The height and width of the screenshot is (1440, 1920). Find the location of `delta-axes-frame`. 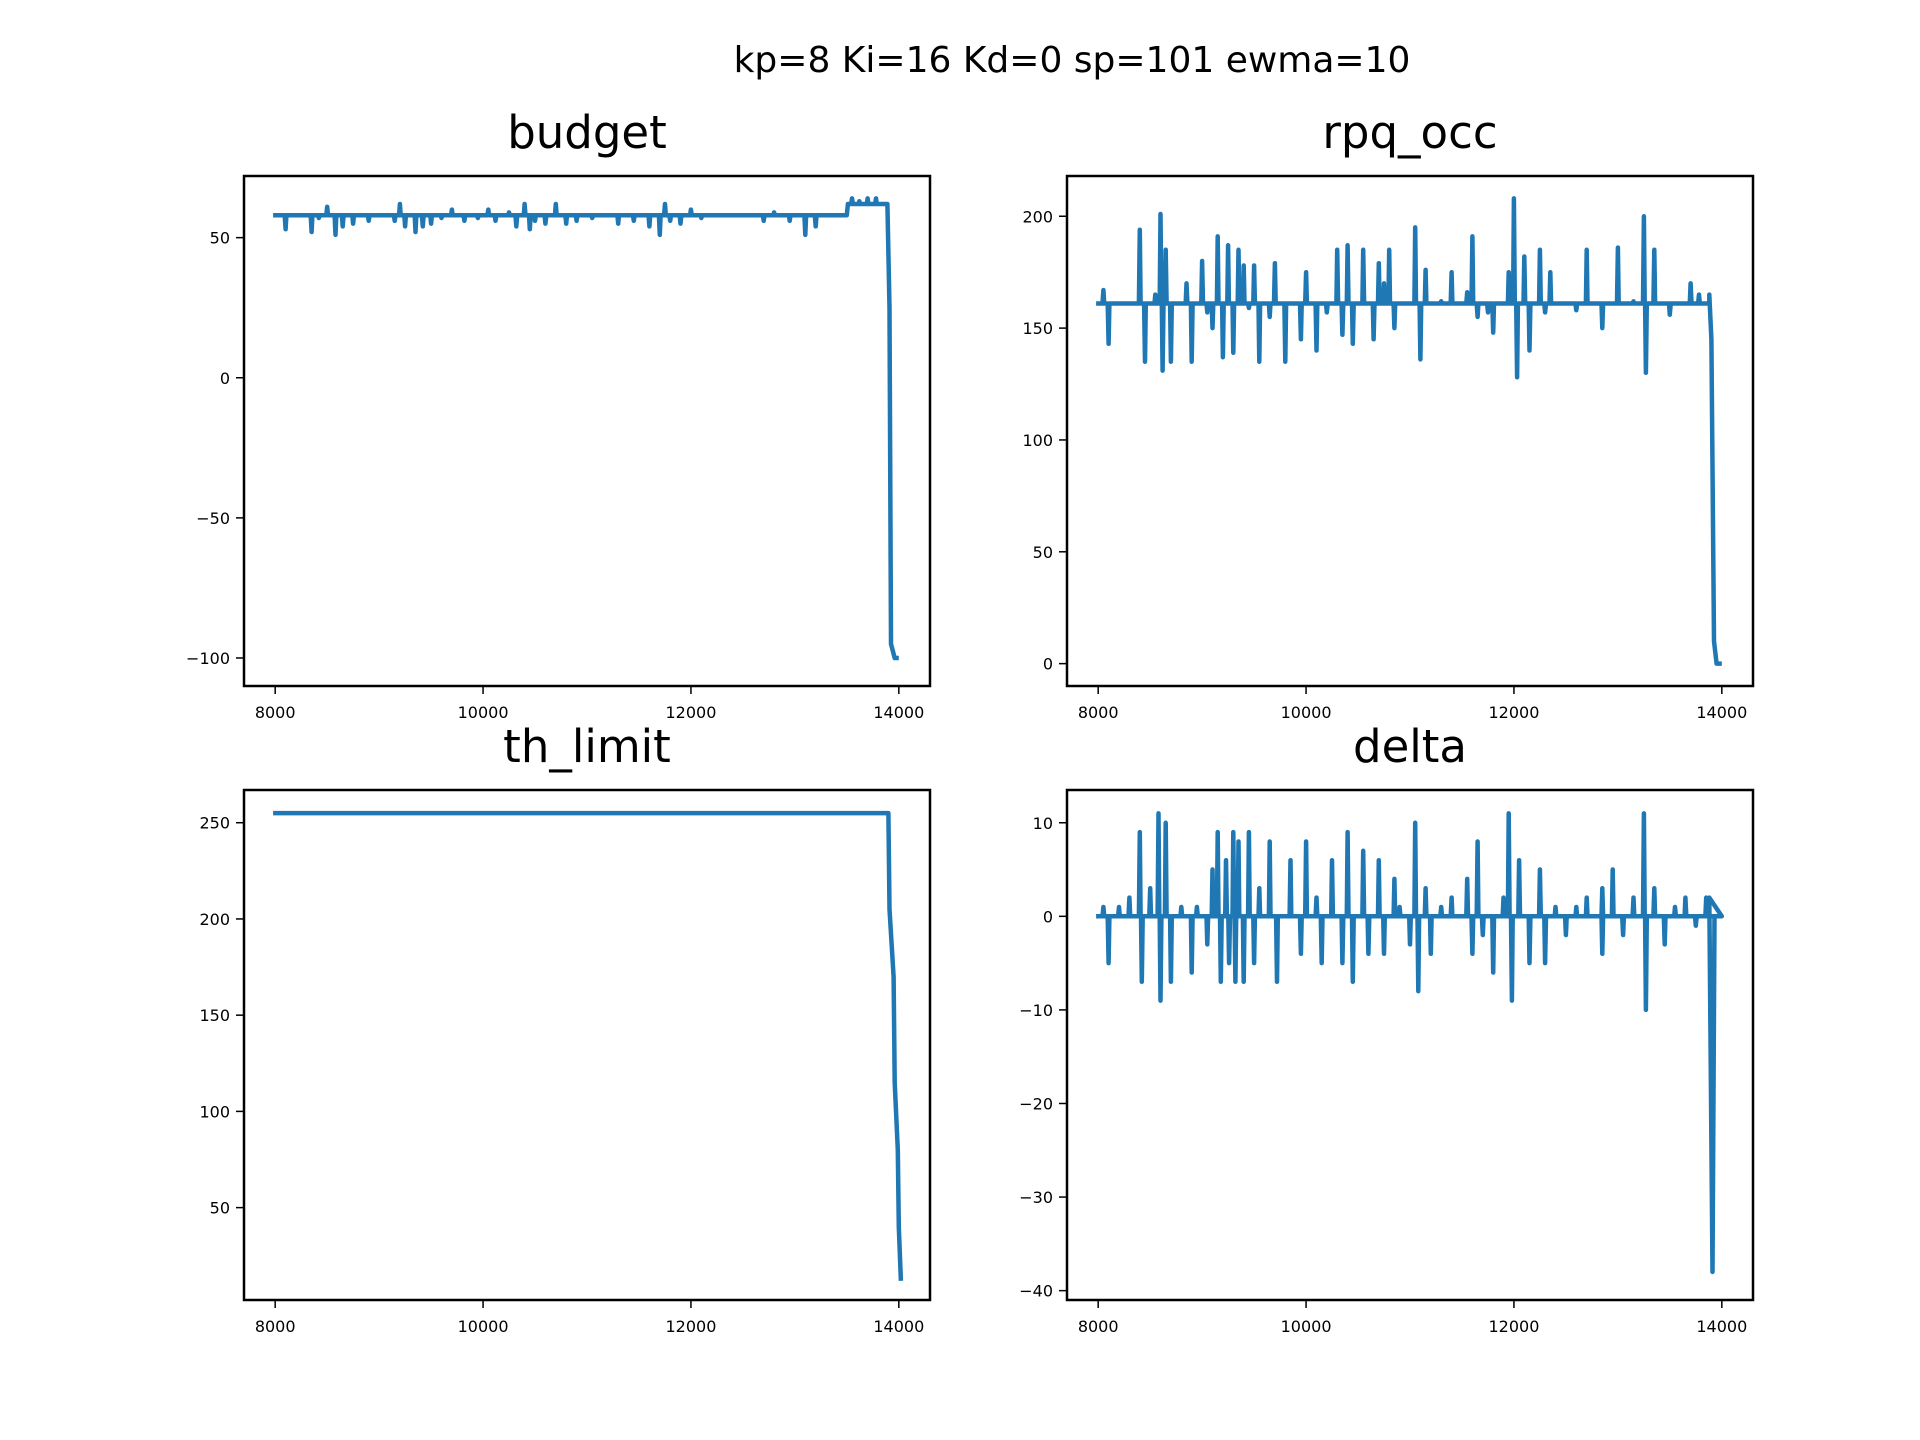

delta-axes-frame is located at coordinates (1410, 1045).